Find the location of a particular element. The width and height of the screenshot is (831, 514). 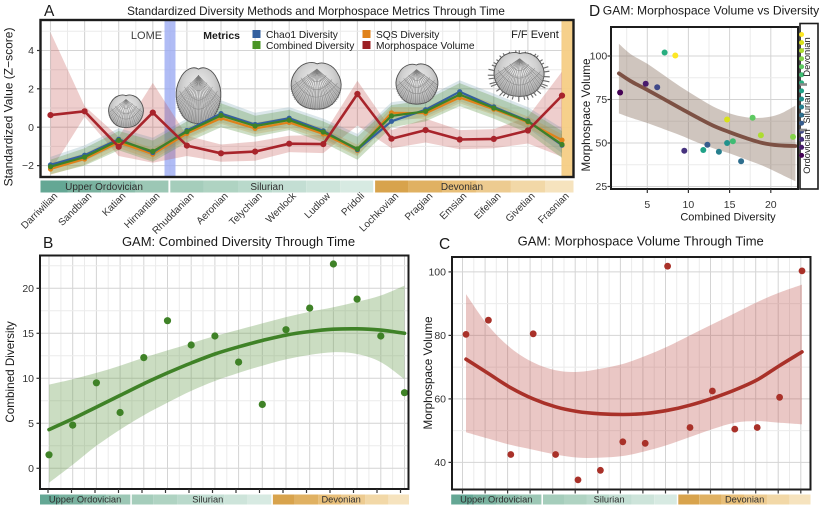

svg-text: 4 is located at coordinates (31, 51).